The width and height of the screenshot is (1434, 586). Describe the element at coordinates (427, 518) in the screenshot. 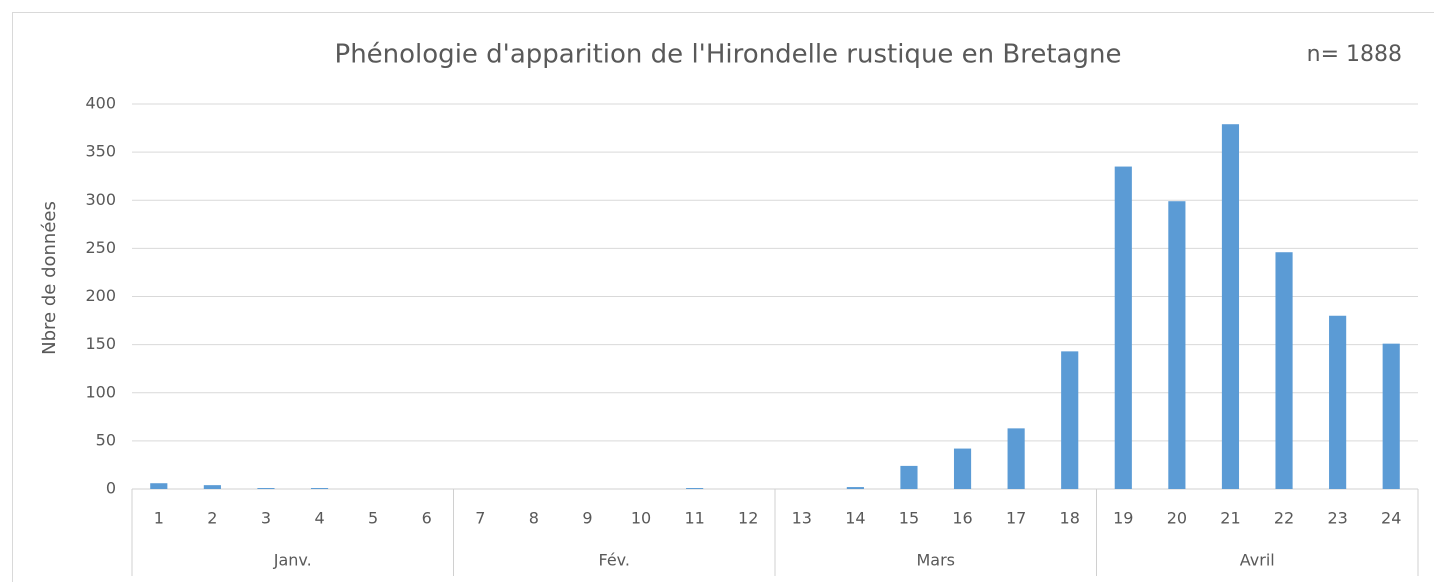

I see `x-tick-label: 6` at that location.